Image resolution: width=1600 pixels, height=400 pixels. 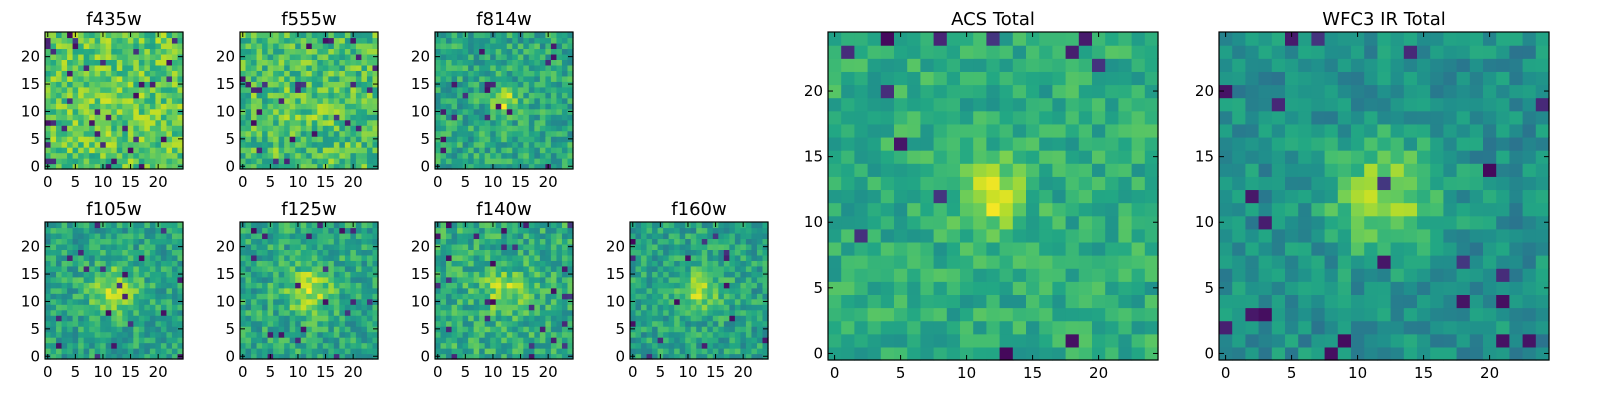 I want to click on x-tick-label: 10, so click(x=492, y=182).